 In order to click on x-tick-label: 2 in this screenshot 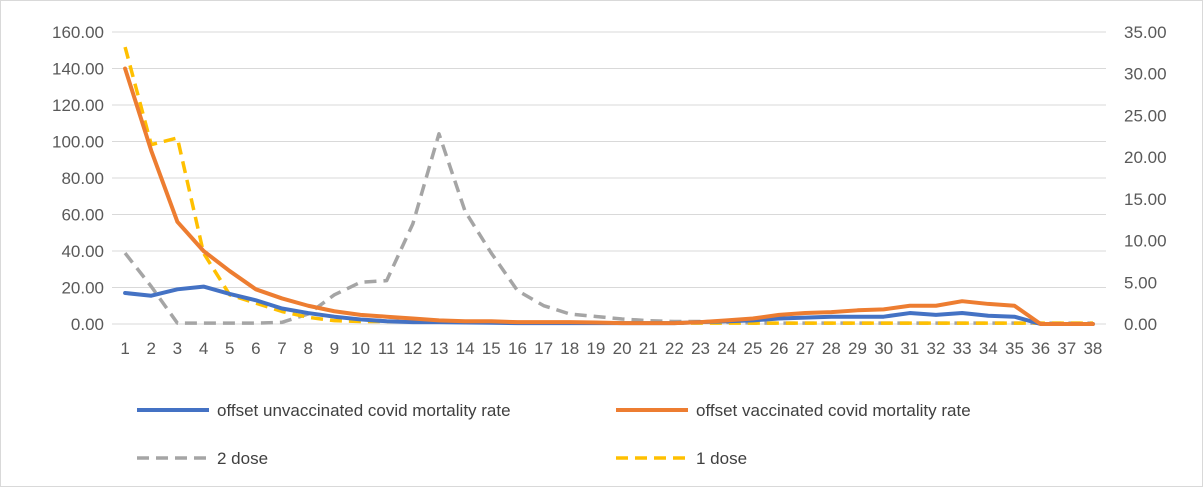, I will do `click(151, 348)`.